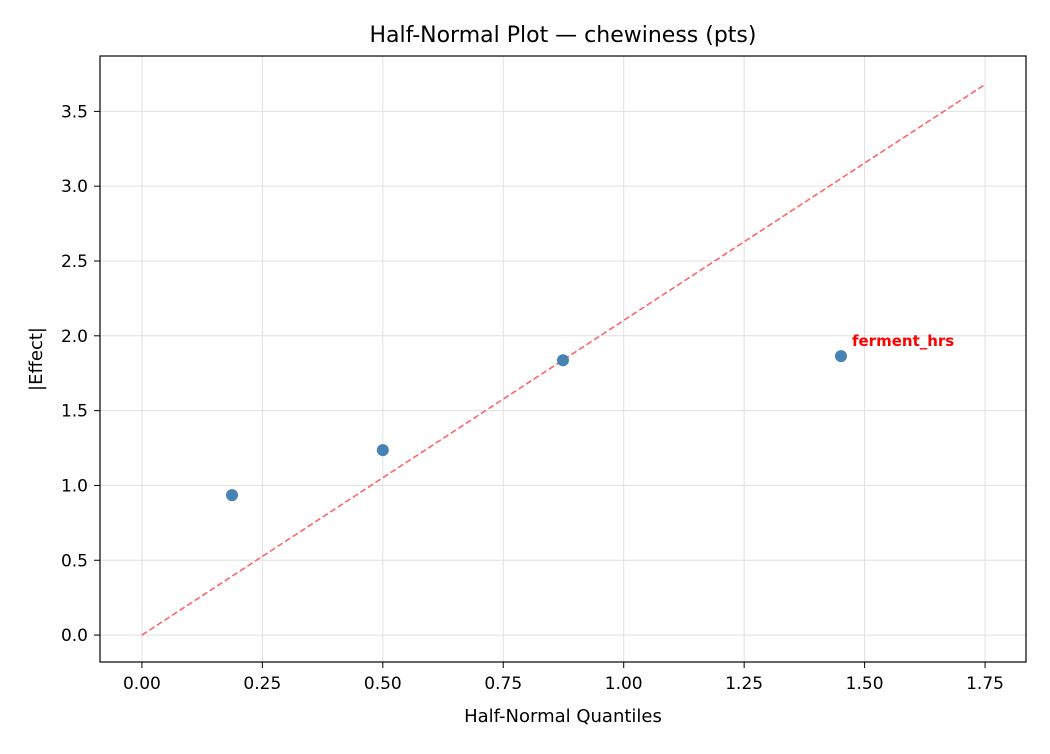 The height and width of the screenshot is (754, 1050). Describe the element at coordinates (74, 262) in the screenshot. I see `y-tick-label: 2.5` at that location.